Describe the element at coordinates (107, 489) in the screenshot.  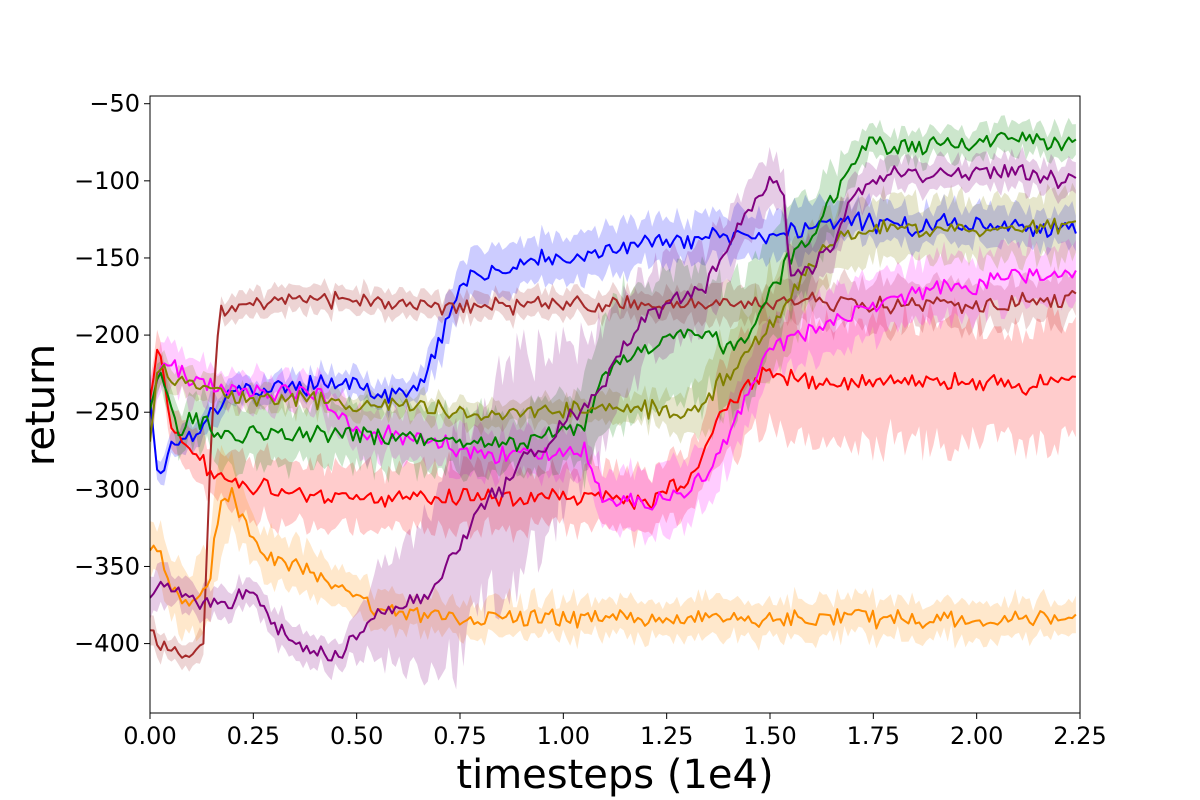
I see `y-tick-label: −300` at that location.